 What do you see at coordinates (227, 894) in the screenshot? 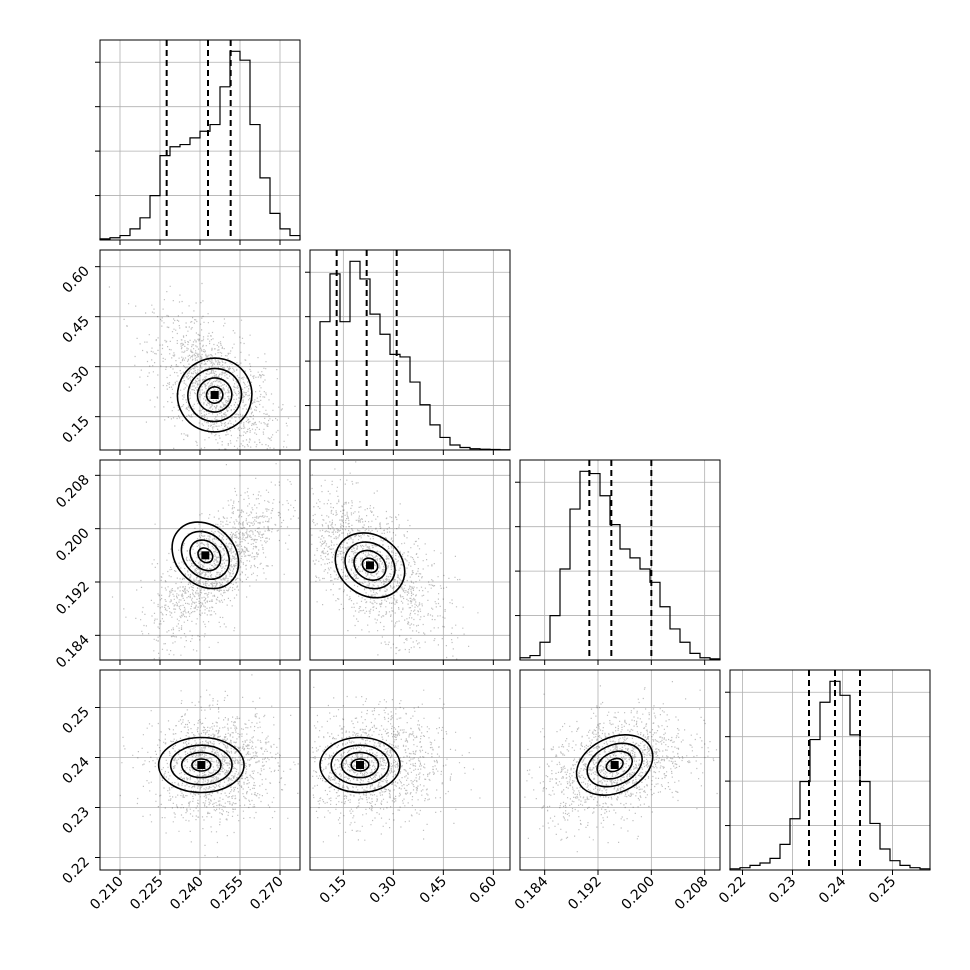
I see `xtick-label-0-3: 0.255` at bounding box center [227, 894].